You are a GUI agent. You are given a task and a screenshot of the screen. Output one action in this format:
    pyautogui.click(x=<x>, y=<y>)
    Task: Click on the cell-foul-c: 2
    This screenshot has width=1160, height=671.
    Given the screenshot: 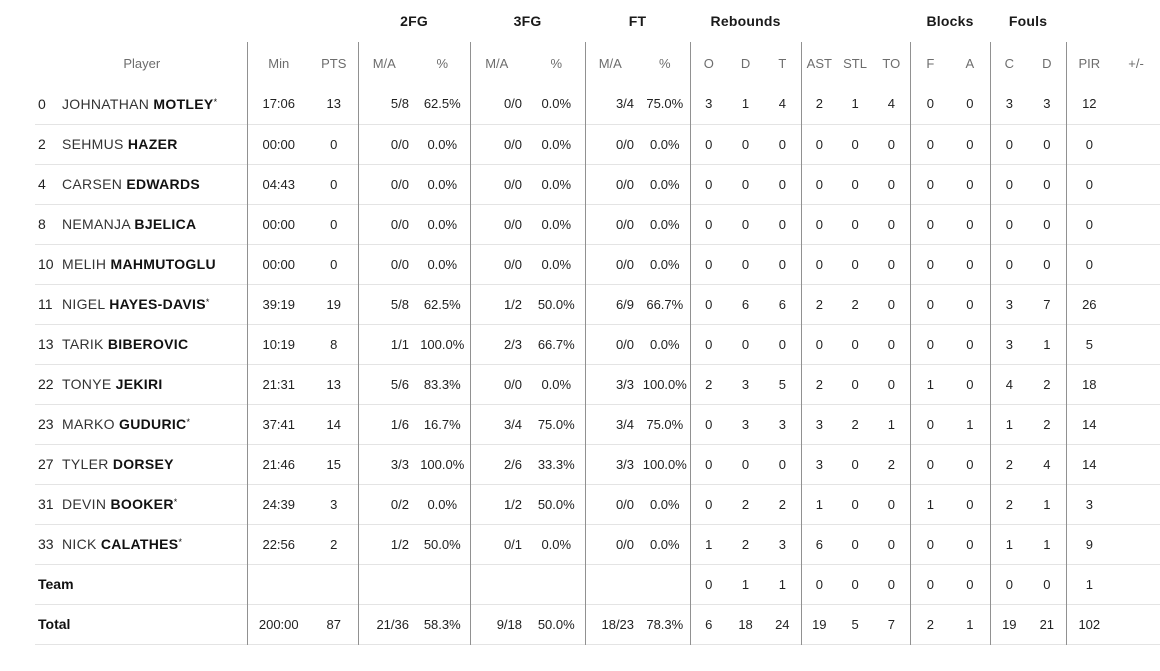 What is the action you would take?
    pyautogui.click(x=1009, y=504)
    